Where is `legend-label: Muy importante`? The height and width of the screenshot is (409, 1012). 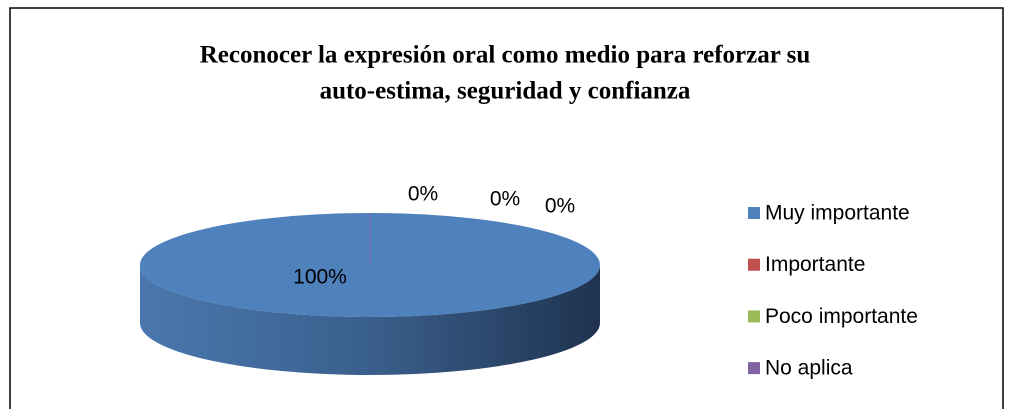
legend-label: Muy importante is located at coordinates (837, 213).